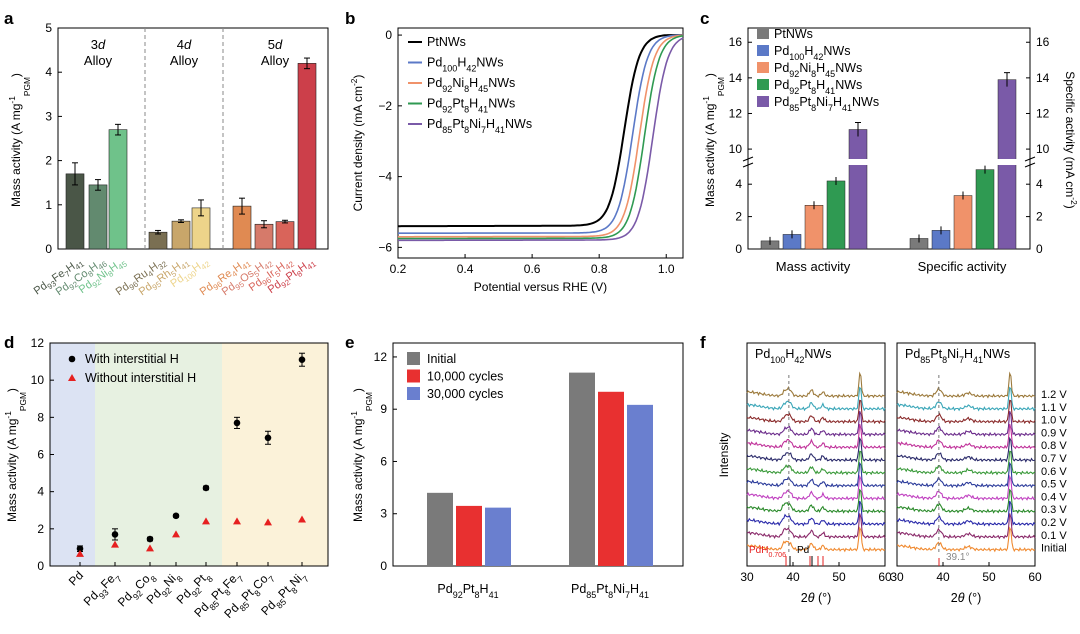 The image size is (1080, 634). What do you see at coordinates (599, 269) in the screenshot?
I see `x-tick-label: 0.8` at bounding box center [599, 269].